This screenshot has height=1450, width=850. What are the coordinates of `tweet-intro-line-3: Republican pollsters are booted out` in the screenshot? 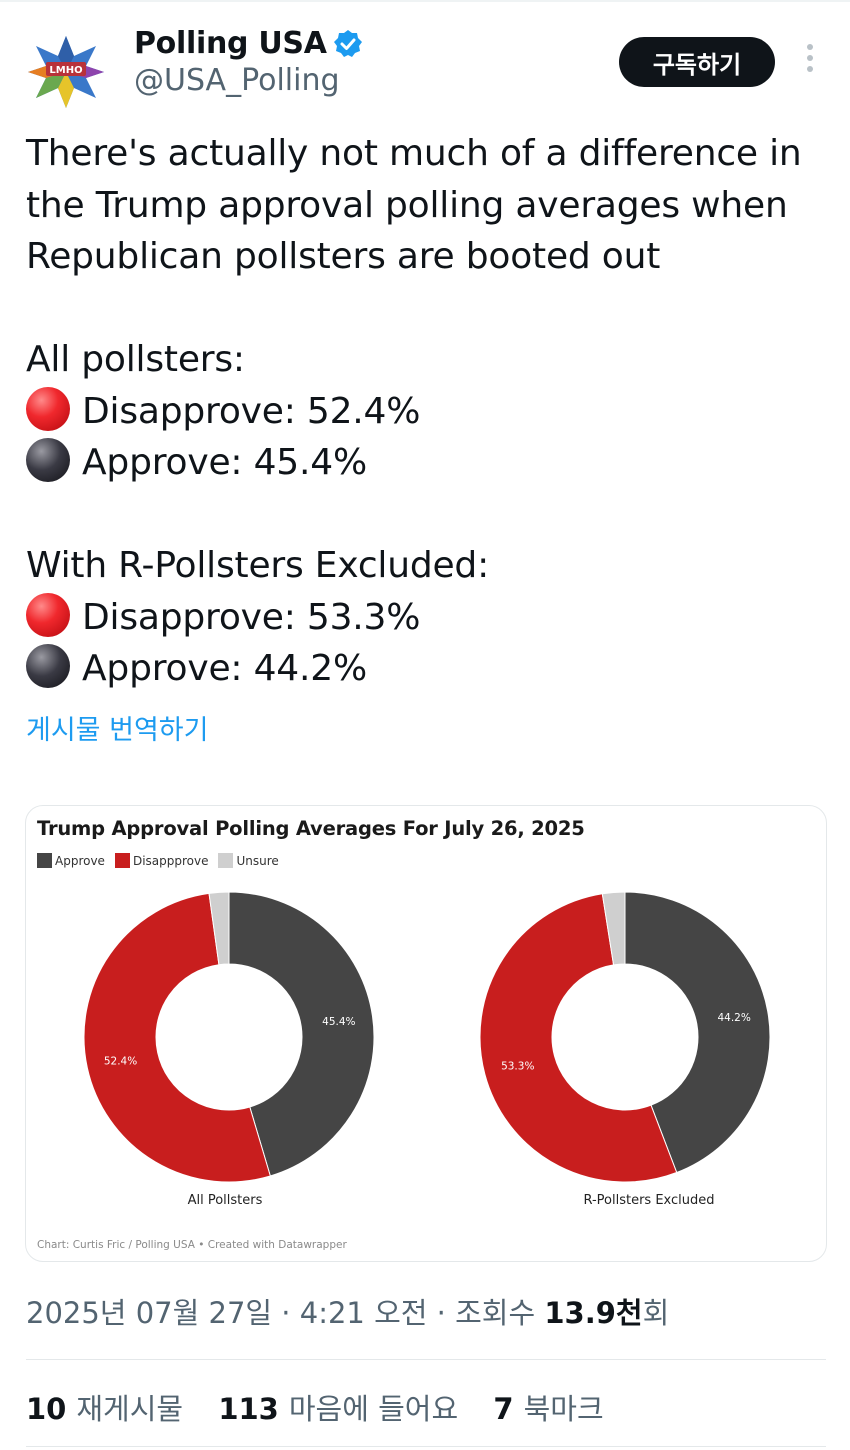 It's located at (343, 256).